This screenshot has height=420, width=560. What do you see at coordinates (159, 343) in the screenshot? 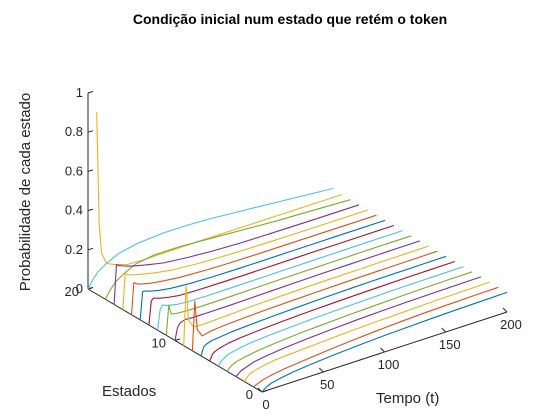
I see `y-tick-label: 10` at bounding box center [159, 343].